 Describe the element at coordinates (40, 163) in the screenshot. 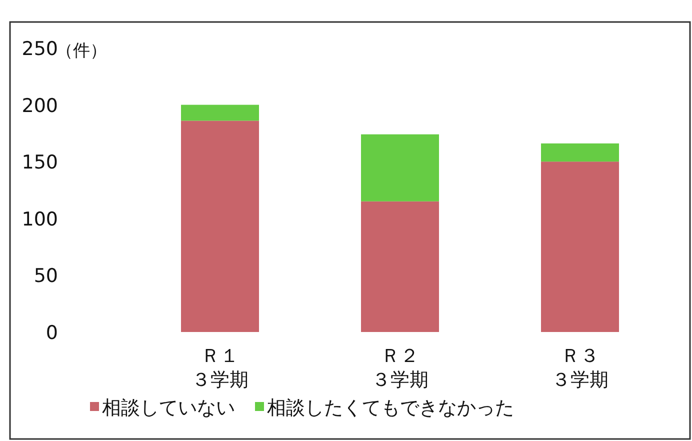

I see `y-tick-label: 150` at that location.